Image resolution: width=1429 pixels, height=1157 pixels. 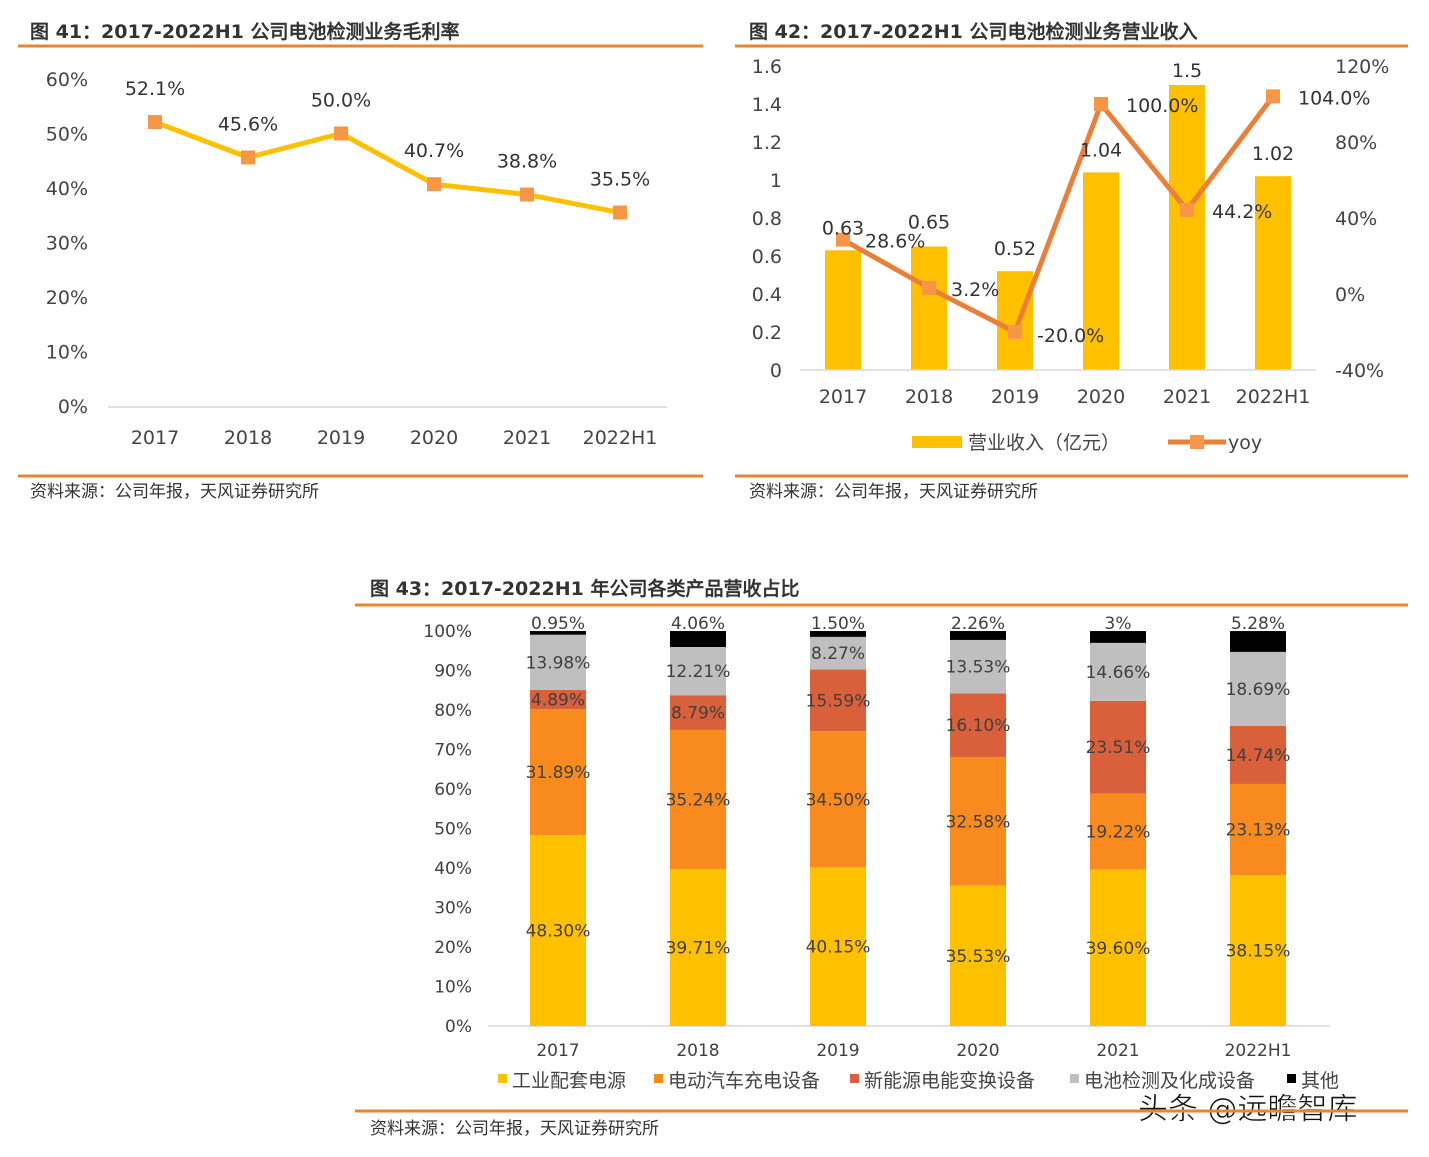 I want to click on segment-label: 12.21%, so click(x=698, y=672).